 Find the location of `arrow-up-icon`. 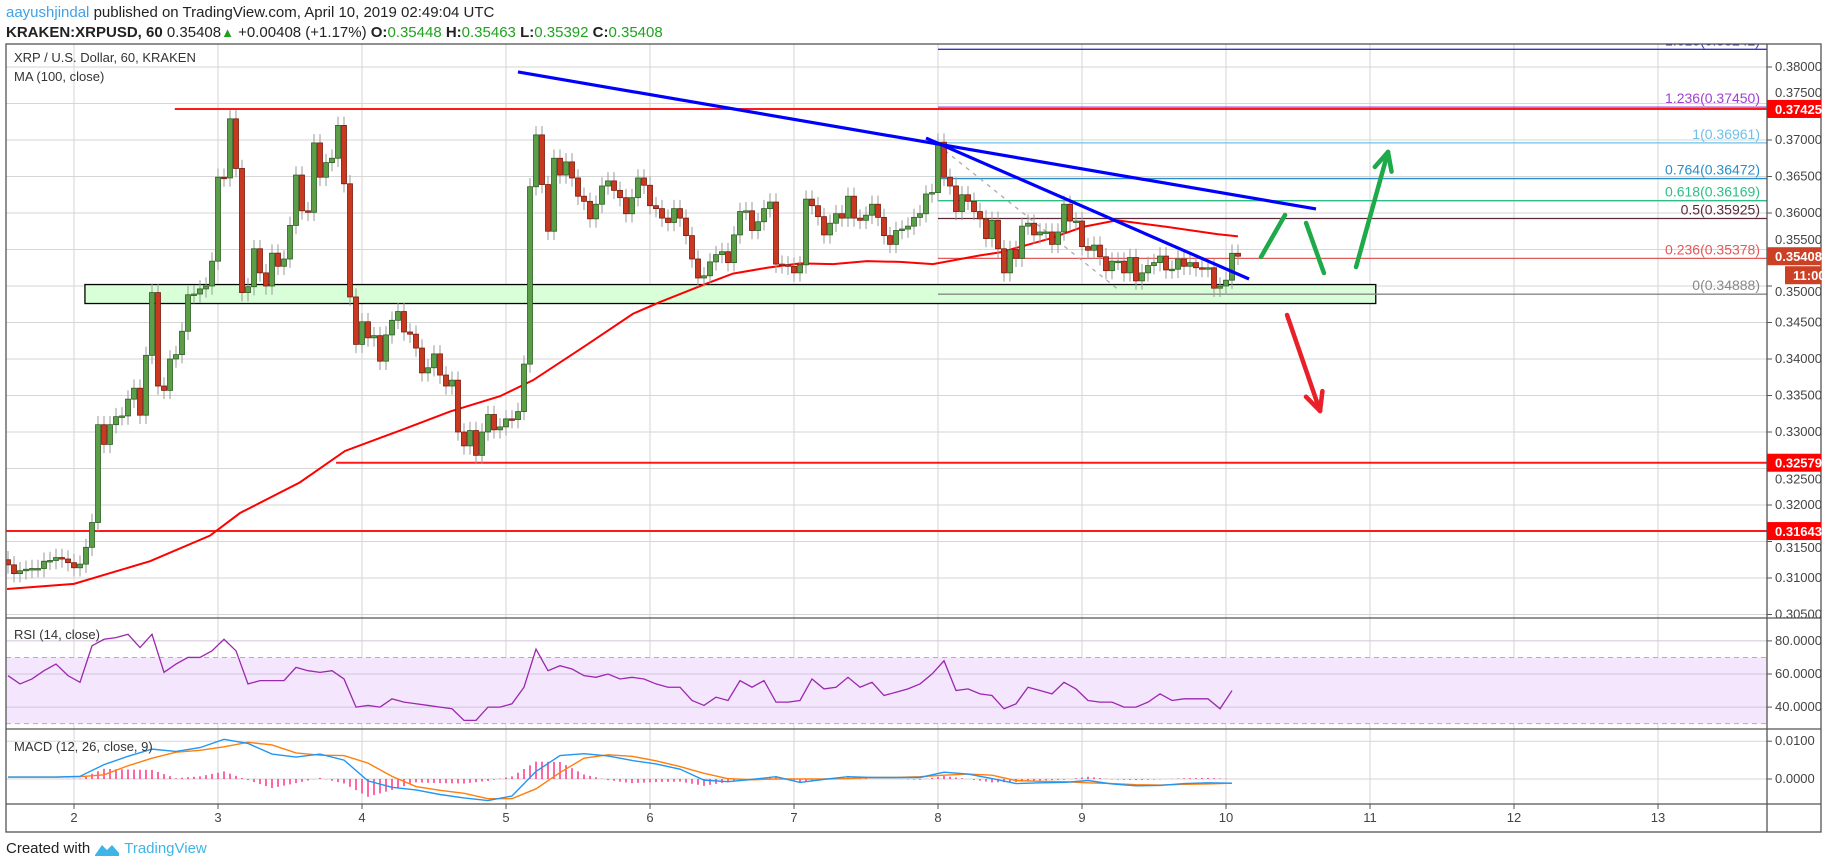

arrow-up-icon is located at coordinates (1372, 209).